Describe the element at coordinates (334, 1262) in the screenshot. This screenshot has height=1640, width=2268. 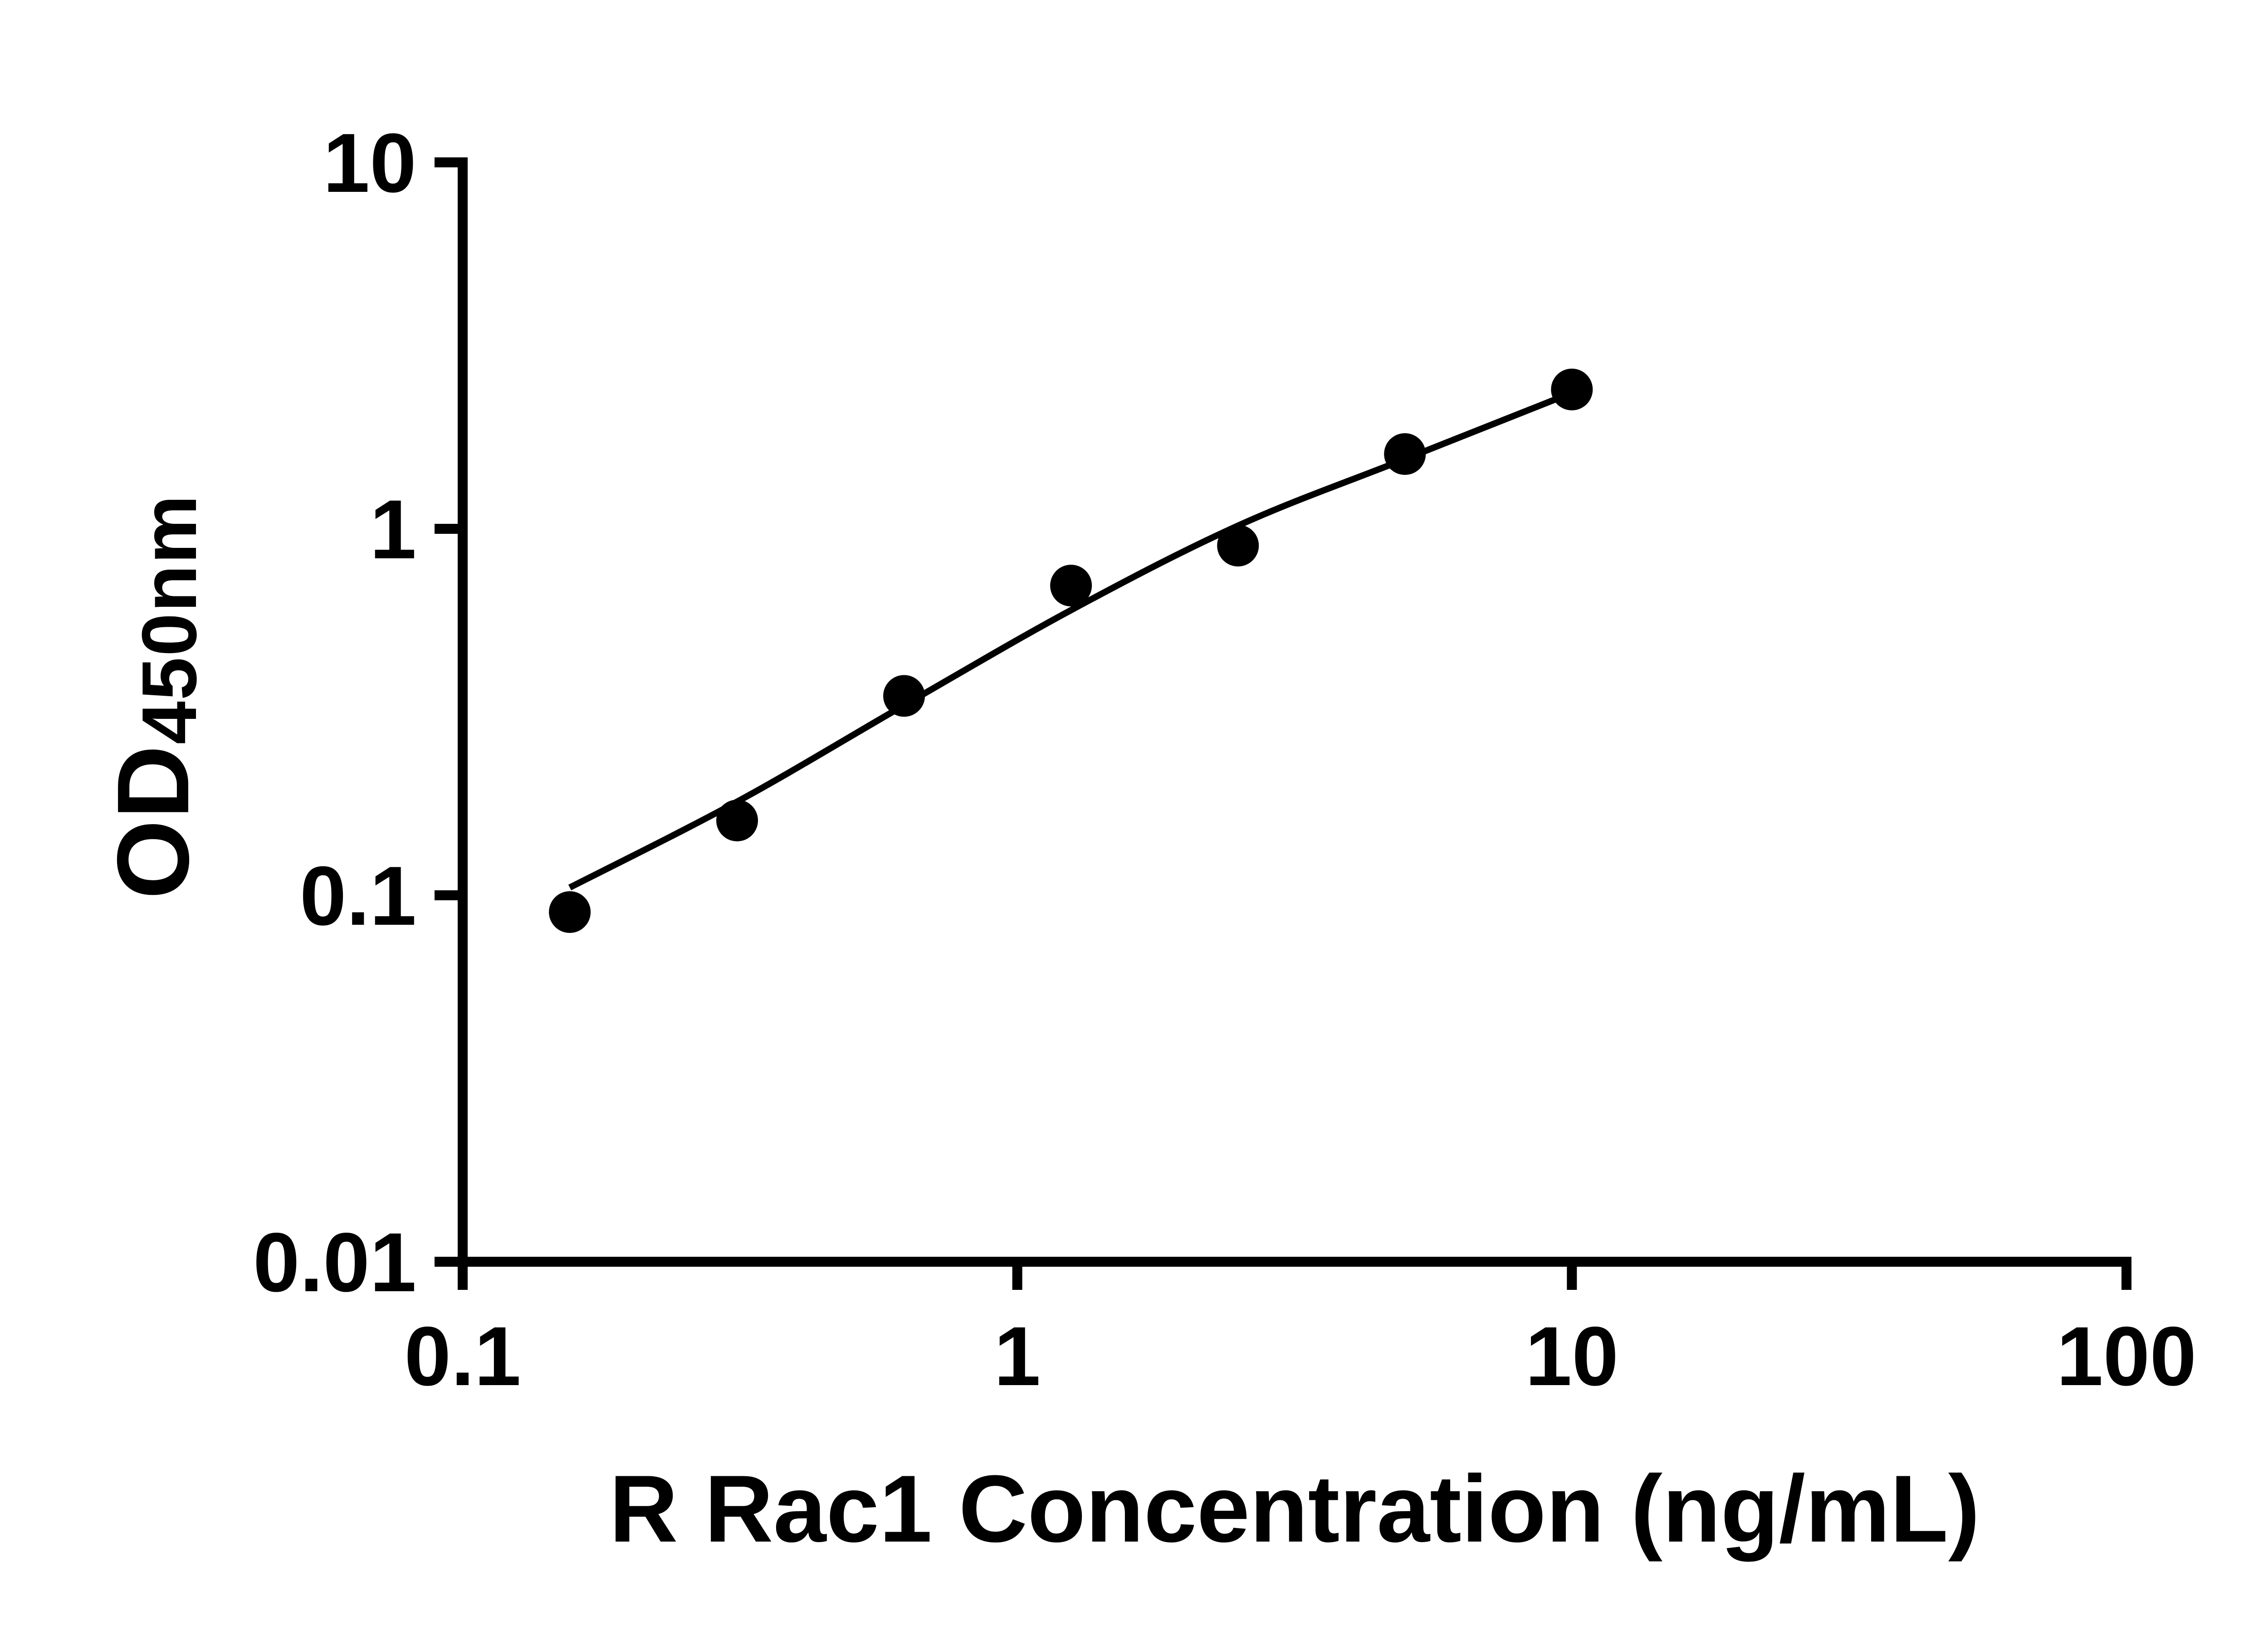
I see `y-tick-label: 0.01` at that location.